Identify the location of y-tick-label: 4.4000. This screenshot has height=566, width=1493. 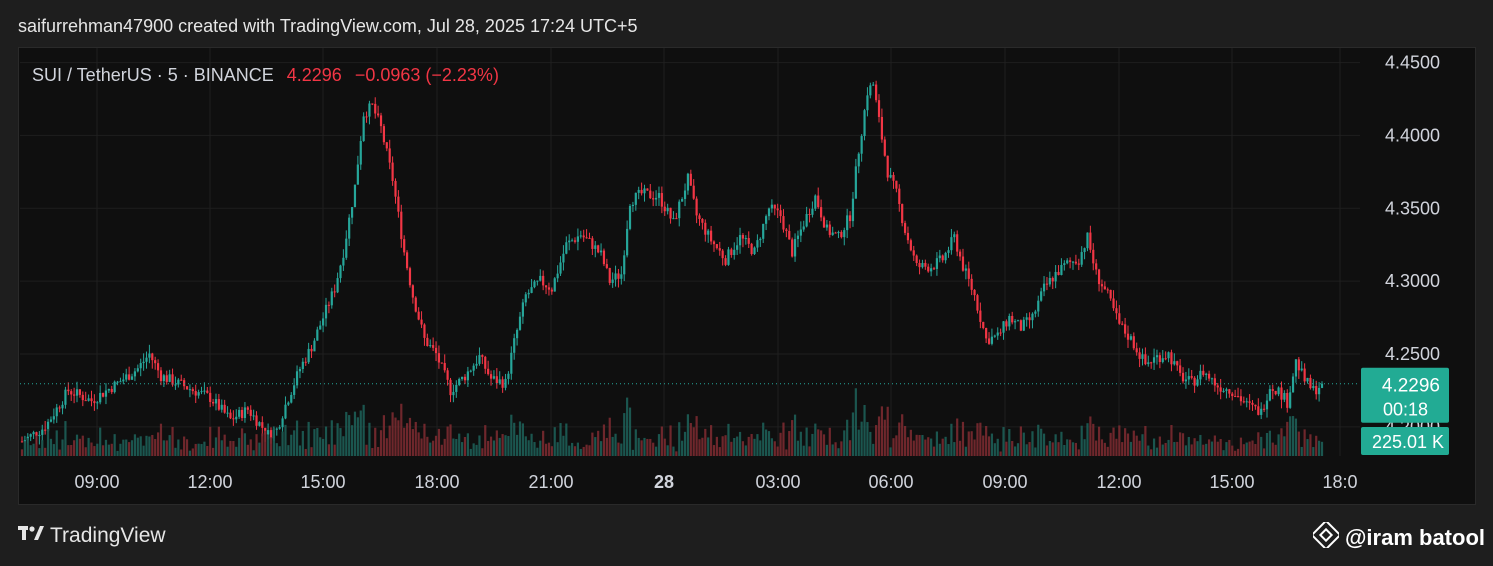
(1412, 135).